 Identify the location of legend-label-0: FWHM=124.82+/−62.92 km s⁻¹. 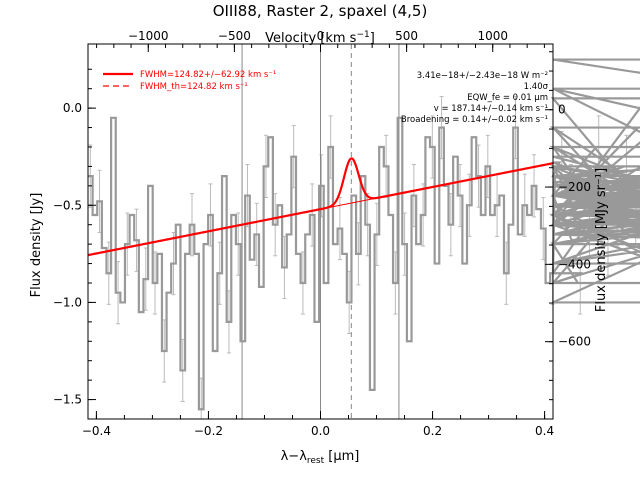
(208, 75).